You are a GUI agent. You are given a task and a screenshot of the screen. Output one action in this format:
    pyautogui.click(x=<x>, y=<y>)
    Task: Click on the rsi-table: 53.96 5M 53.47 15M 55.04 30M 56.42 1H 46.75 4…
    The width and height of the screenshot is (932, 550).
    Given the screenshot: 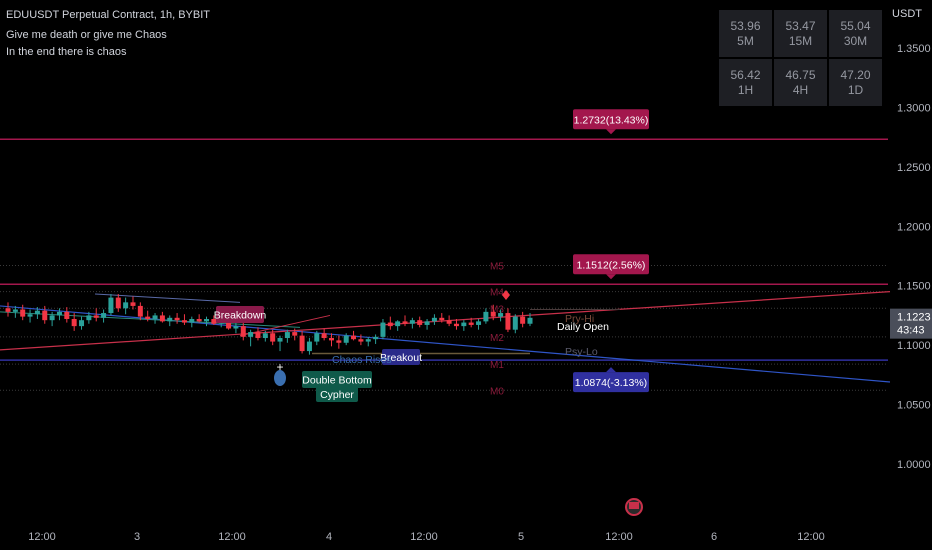 What is the action you would take?
    pyautogui.click(x=800, y=58)
    